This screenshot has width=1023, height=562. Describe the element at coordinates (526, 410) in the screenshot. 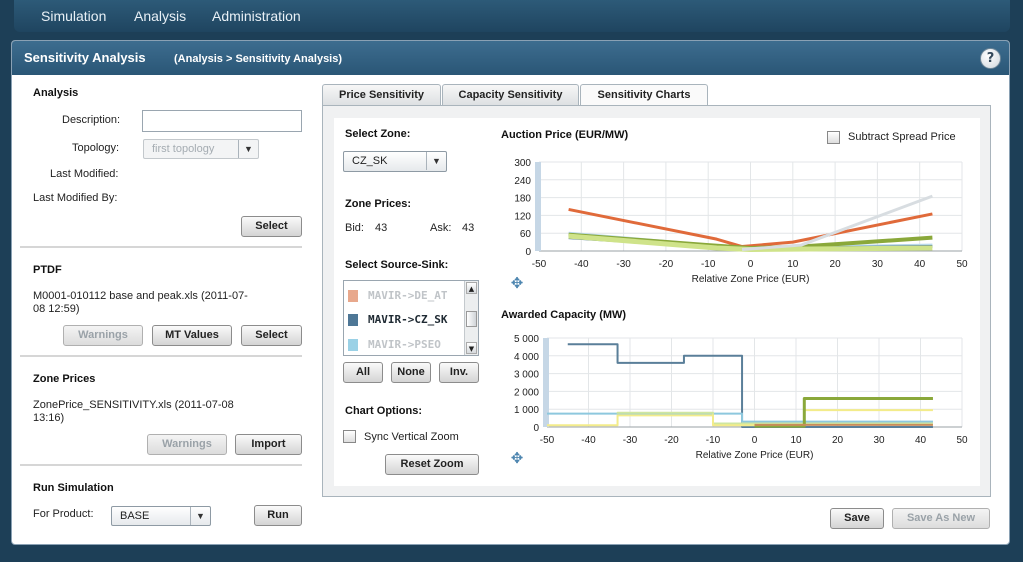

I see `y-tick-label: 1 000` at that location.